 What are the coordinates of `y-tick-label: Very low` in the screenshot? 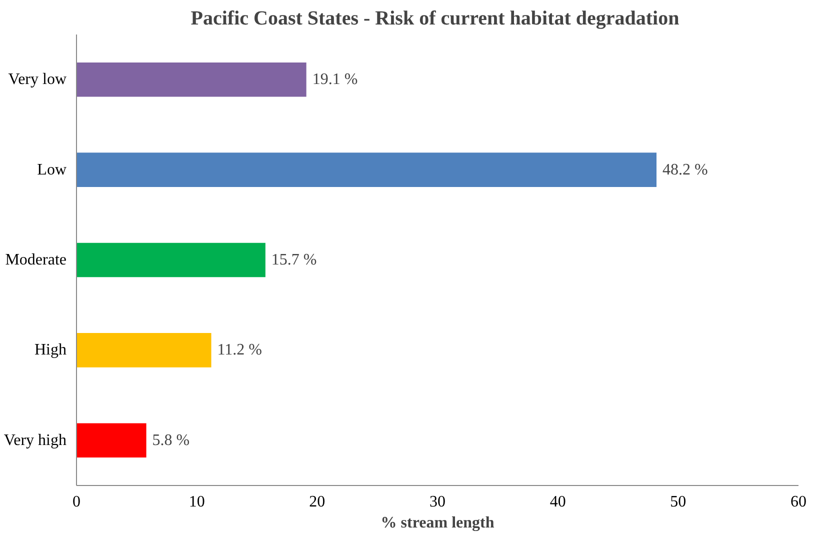 It's located at (37, 79).